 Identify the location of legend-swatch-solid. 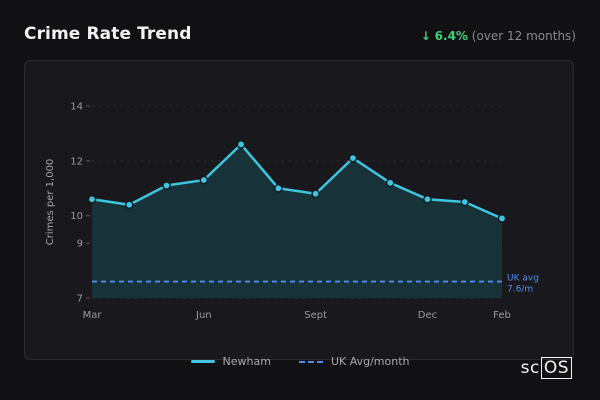
(202, 361).